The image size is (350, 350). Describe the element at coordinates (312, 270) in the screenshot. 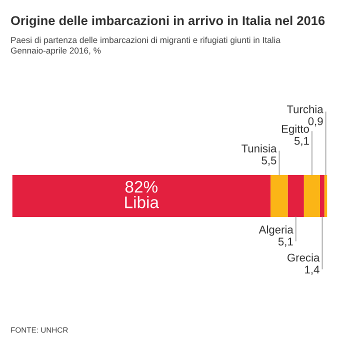

I see `data-label: 1,4` at that location.